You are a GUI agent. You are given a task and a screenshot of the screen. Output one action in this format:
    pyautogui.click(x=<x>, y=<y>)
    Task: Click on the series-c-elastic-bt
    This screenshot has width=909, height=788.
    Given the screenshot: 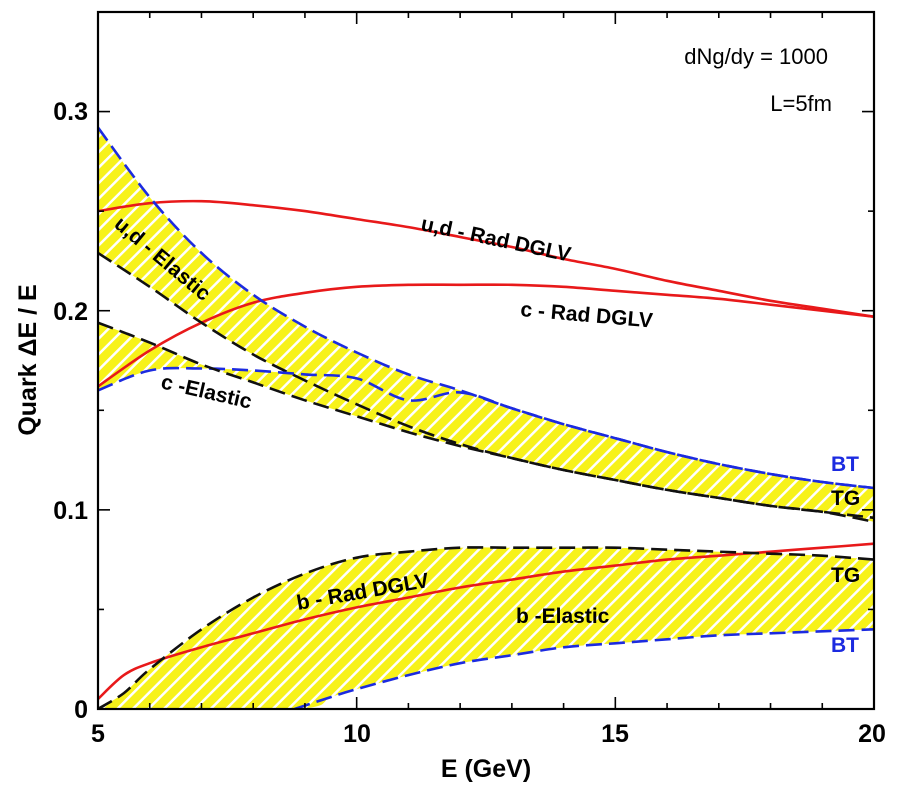 What is the action you would take?
    pyautogui.click(x=486, y=428)
    